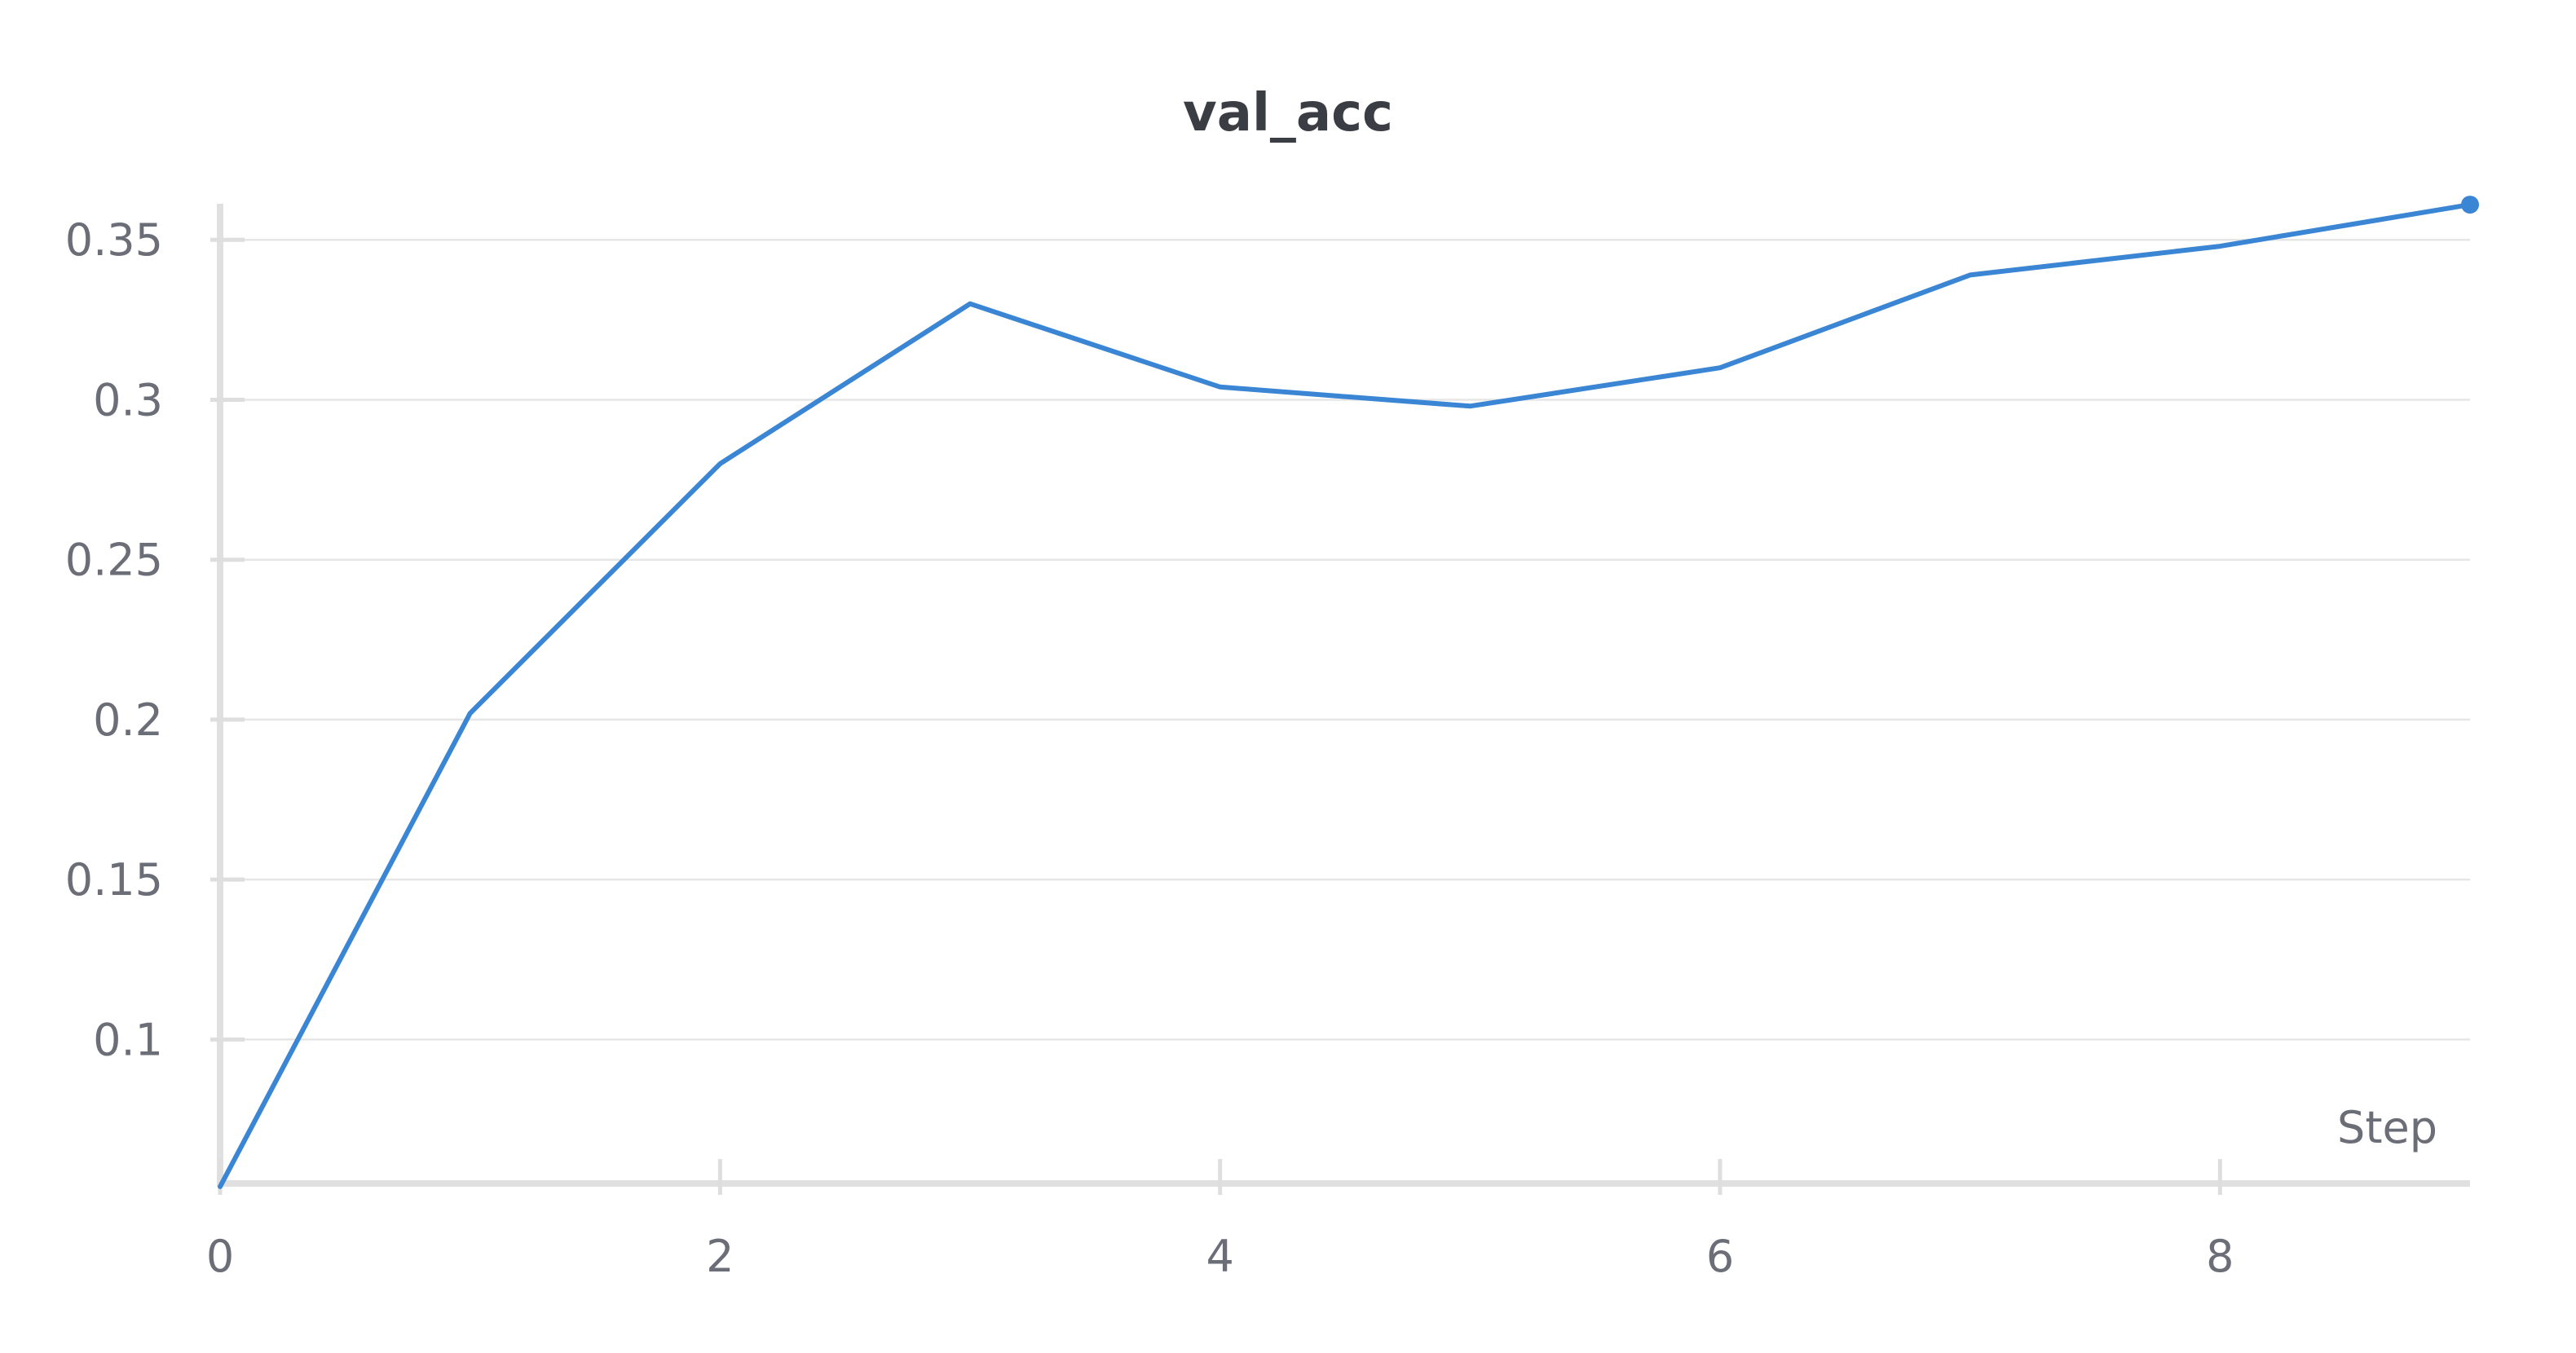 The image size is (2576, 1353). I want to click on y-tick-label: 0.1, so click(128, 1039).